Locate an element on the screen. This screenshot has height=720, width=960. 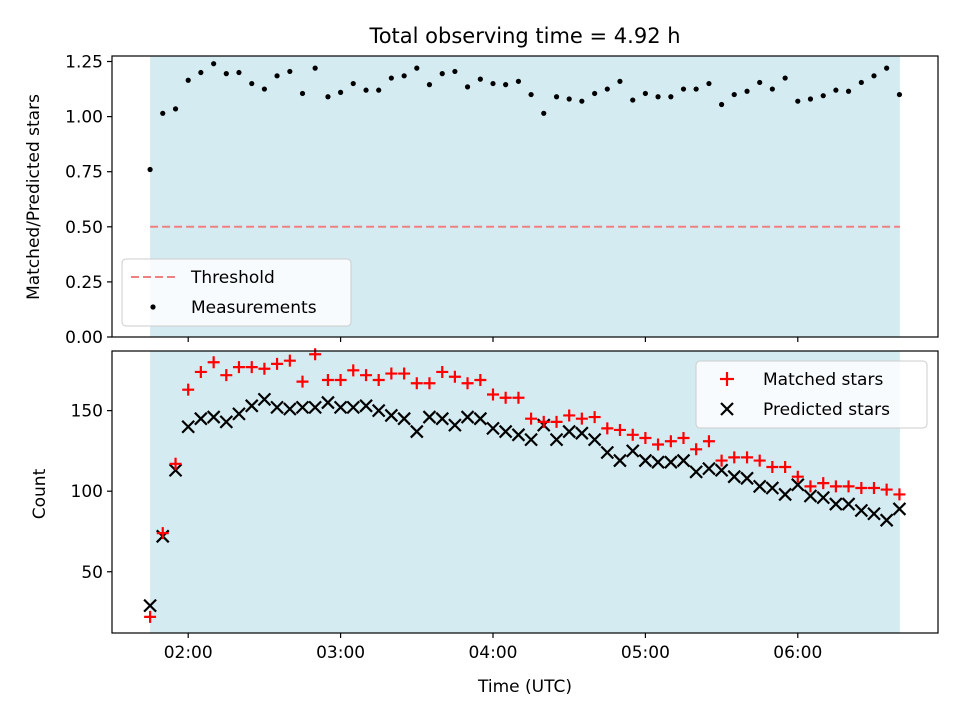
x-tick-label: 04:00 is located at coordinates (492, 653).